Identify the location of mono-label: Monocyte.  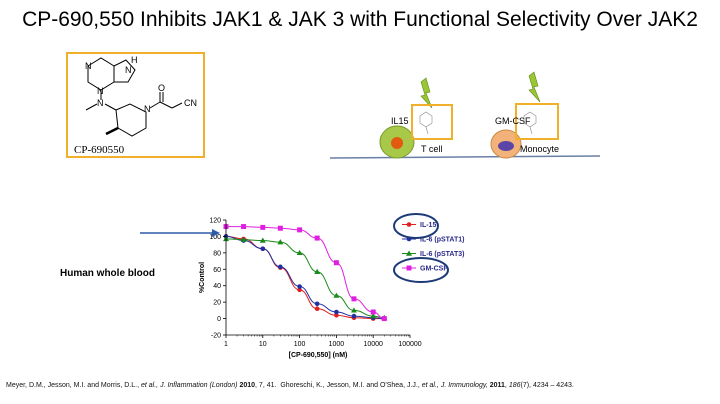
(539, 149).